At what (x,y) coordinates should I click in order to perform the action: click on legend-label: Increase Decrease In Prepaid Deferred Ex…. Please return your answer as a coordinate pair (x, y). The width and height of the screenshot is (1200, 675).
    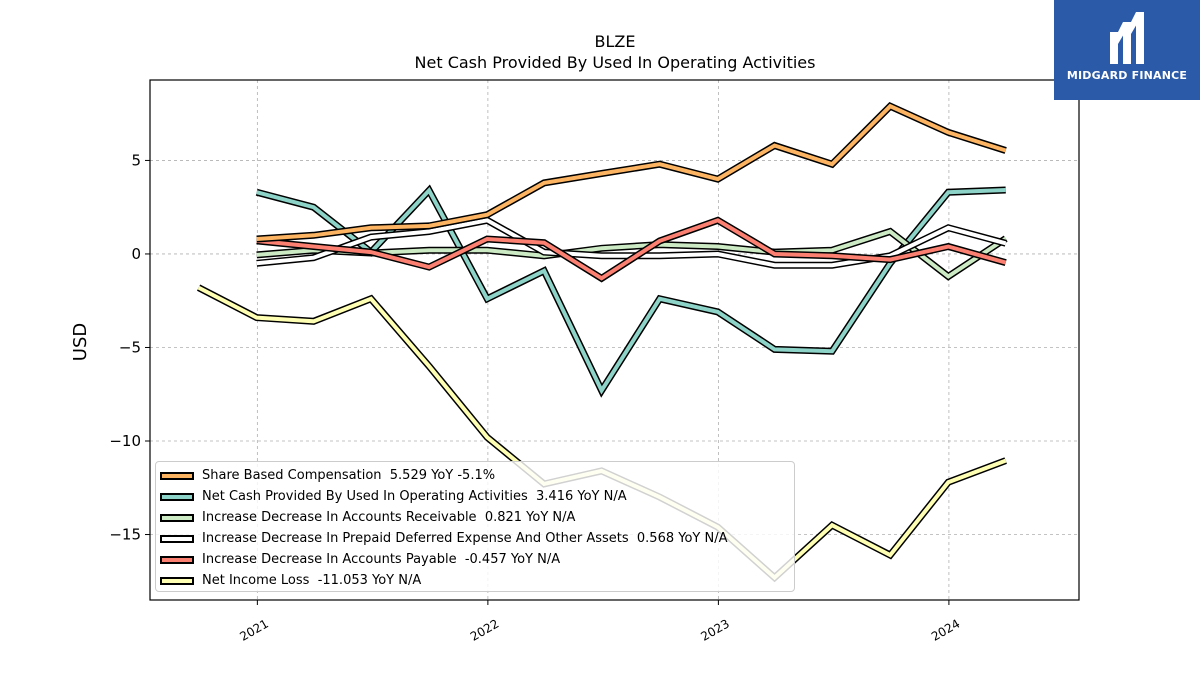
    Looking at the image, I should click on (465, 538).